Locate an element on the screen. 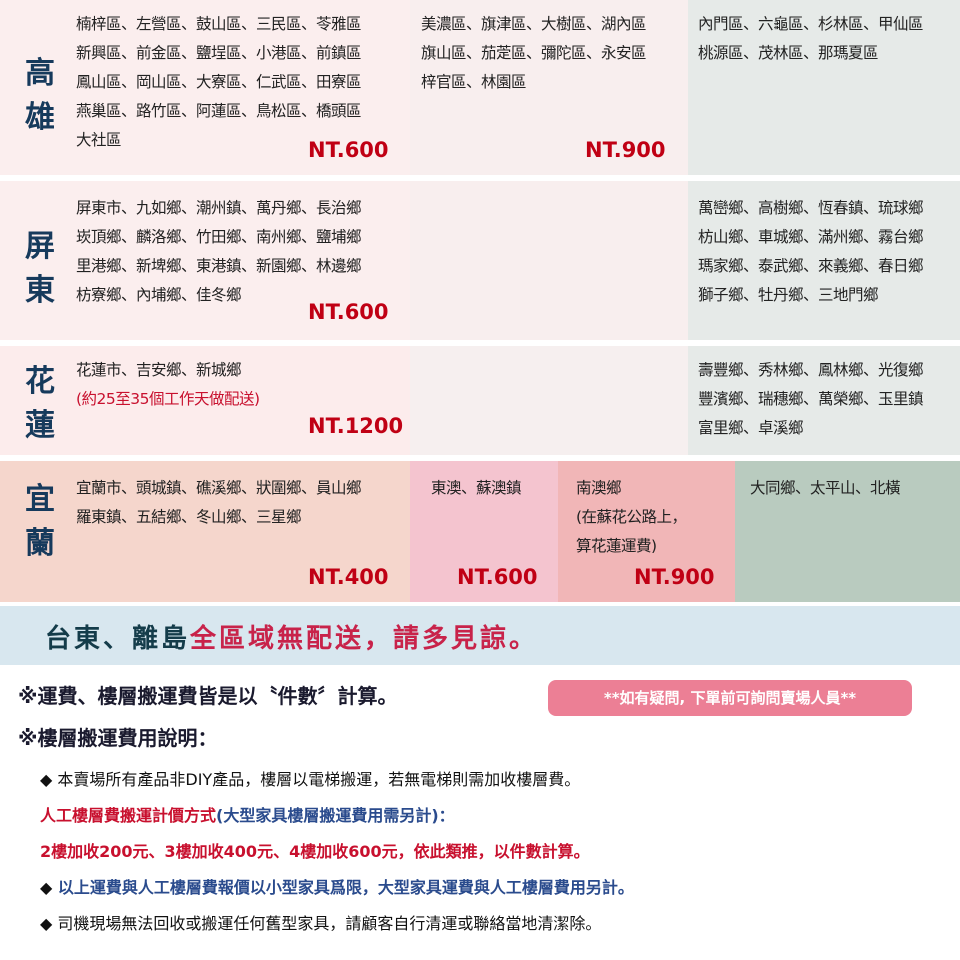 The width and height of the screenshot is (960, 960). hualien-districts-col3: 壽豐鄉、秀林鄉、鳳林鄉、光復鄉 豐濱鄉、瑞穗鄉、萬榮鄉、玉里鎮 富里鄉、卓溪鄉 is located at coordinates (811, 399).